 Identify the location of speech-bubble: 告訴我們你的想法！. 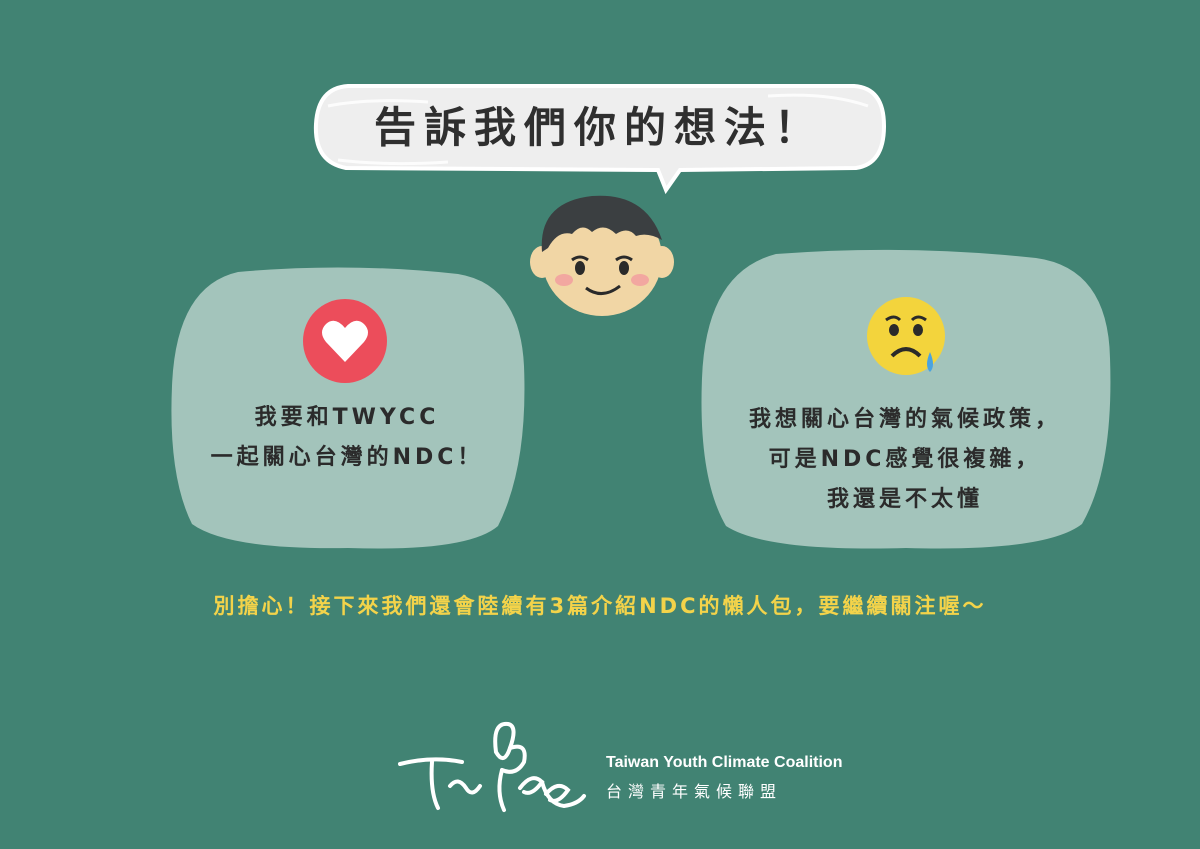
(599, 135).